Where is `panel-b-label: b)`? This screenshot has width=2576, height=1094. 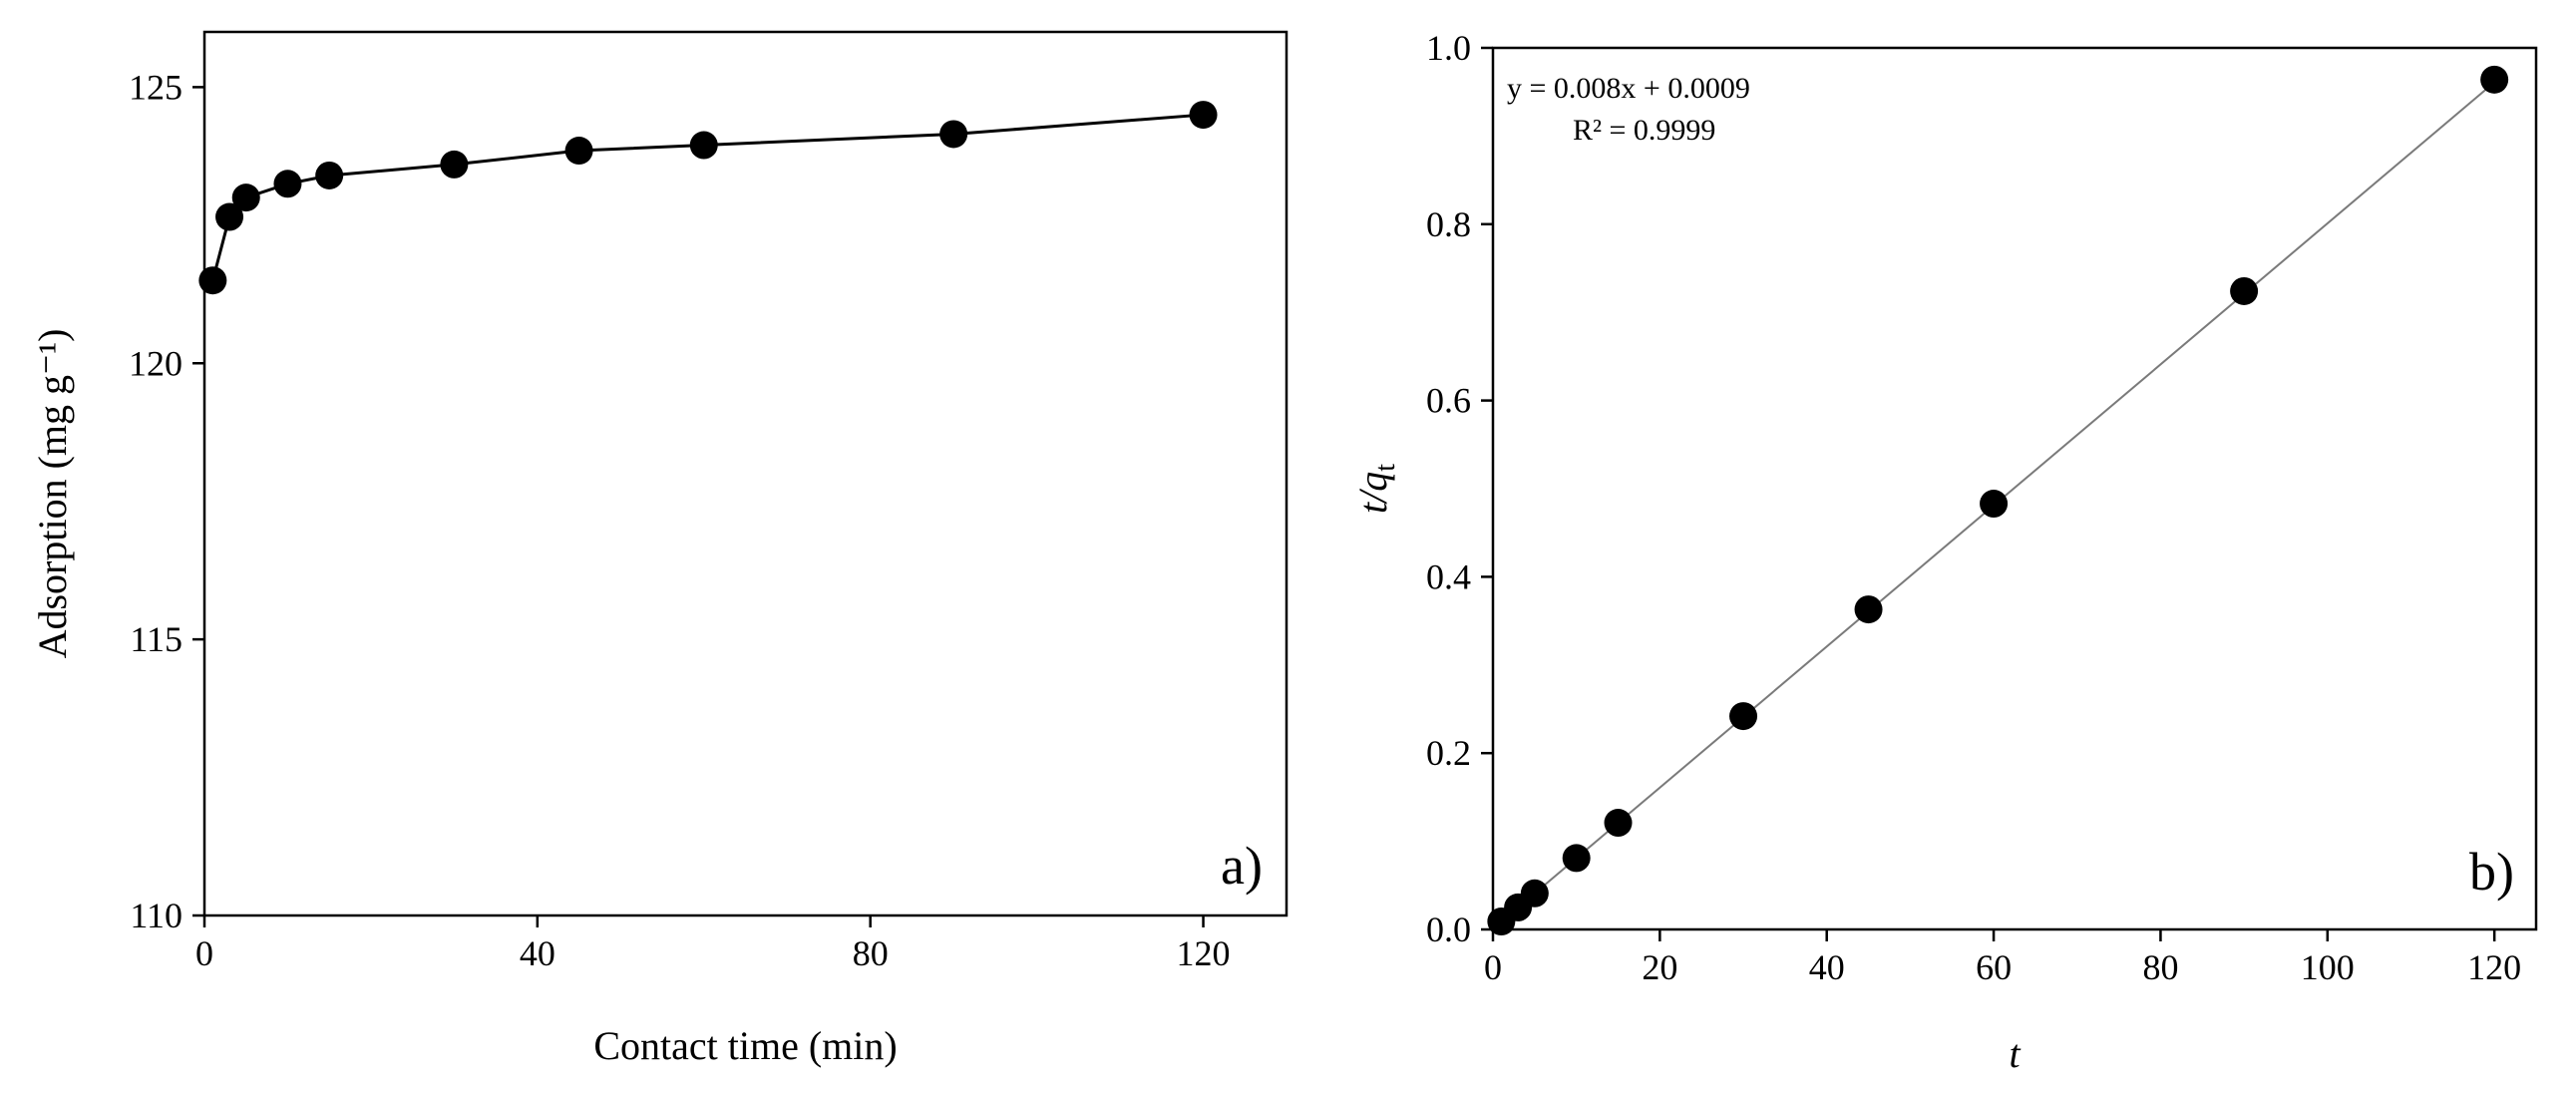
panel-b-label: b) is located at coordinates (2492, 872).